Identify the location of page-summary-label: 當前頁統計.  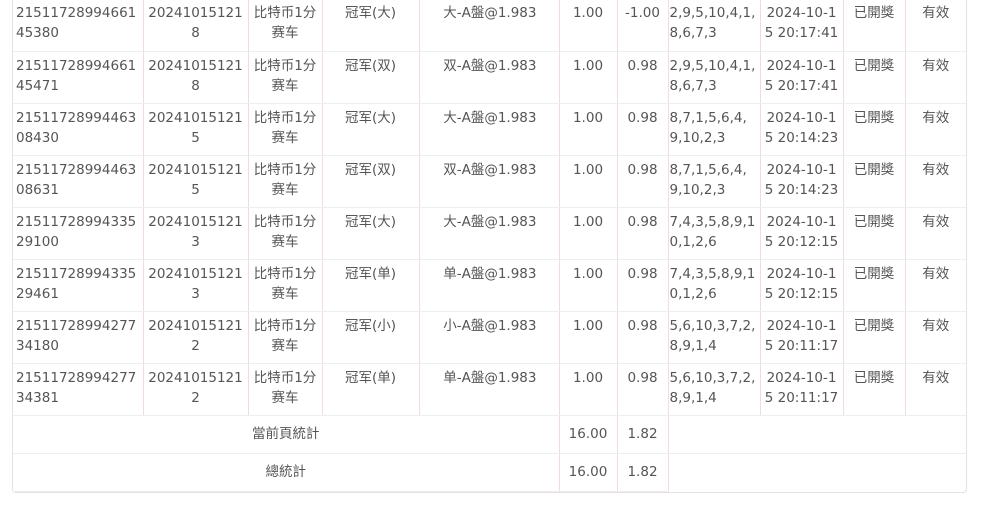
(286, 434).